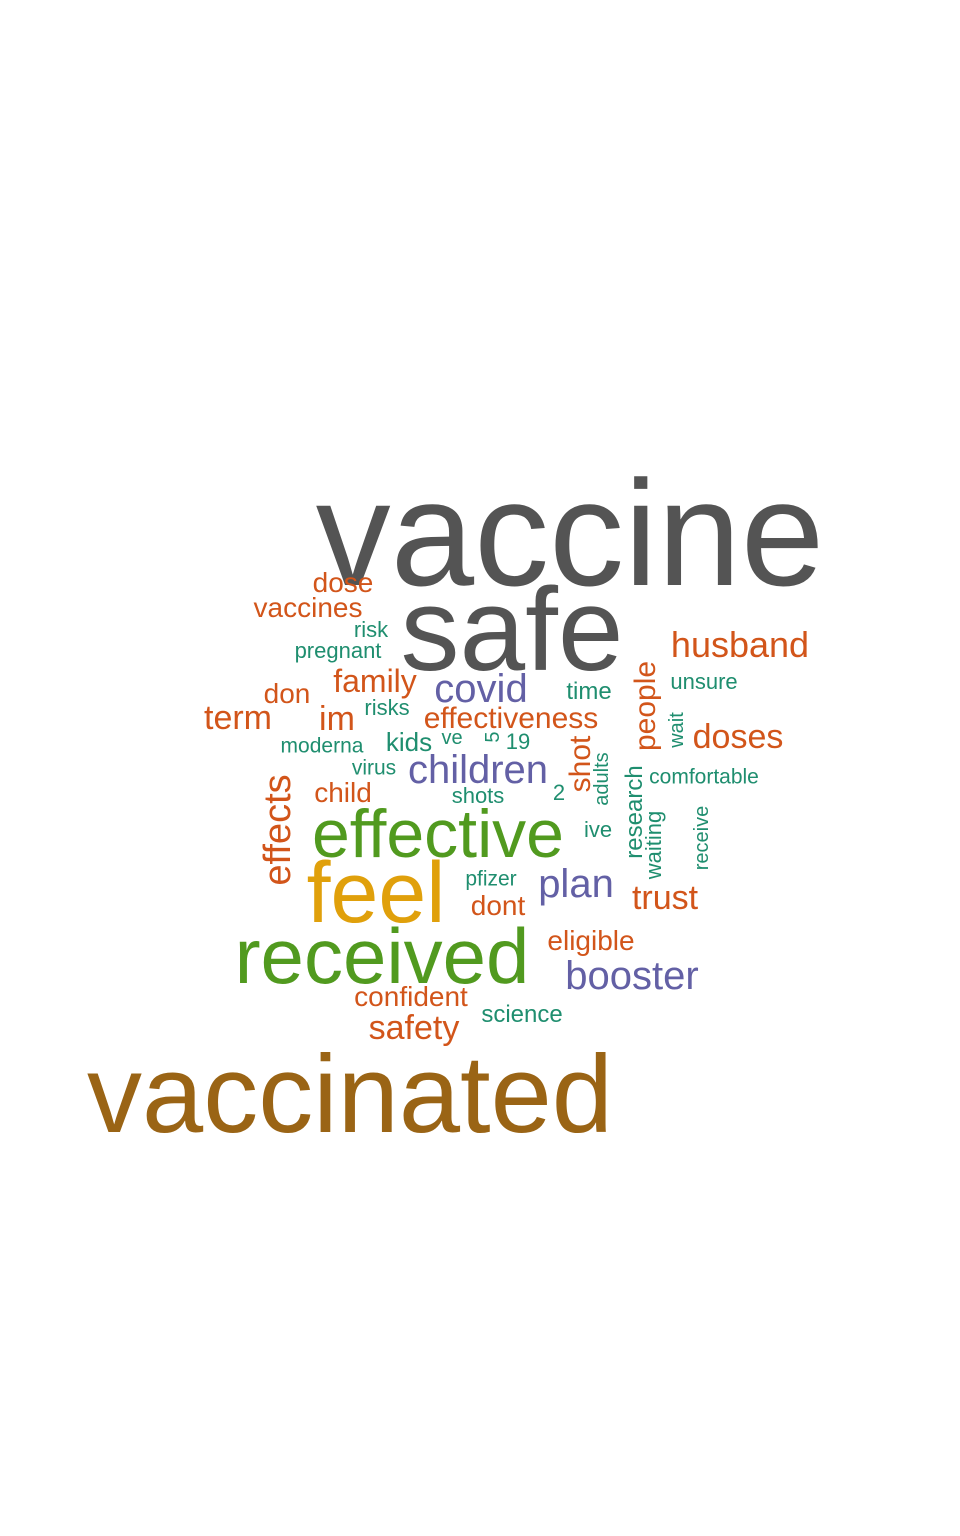 Image resolution: width=960 pixels, height=1536 pixels. I want to click on word-effectiveness: effectiveness, so click(511, 718).